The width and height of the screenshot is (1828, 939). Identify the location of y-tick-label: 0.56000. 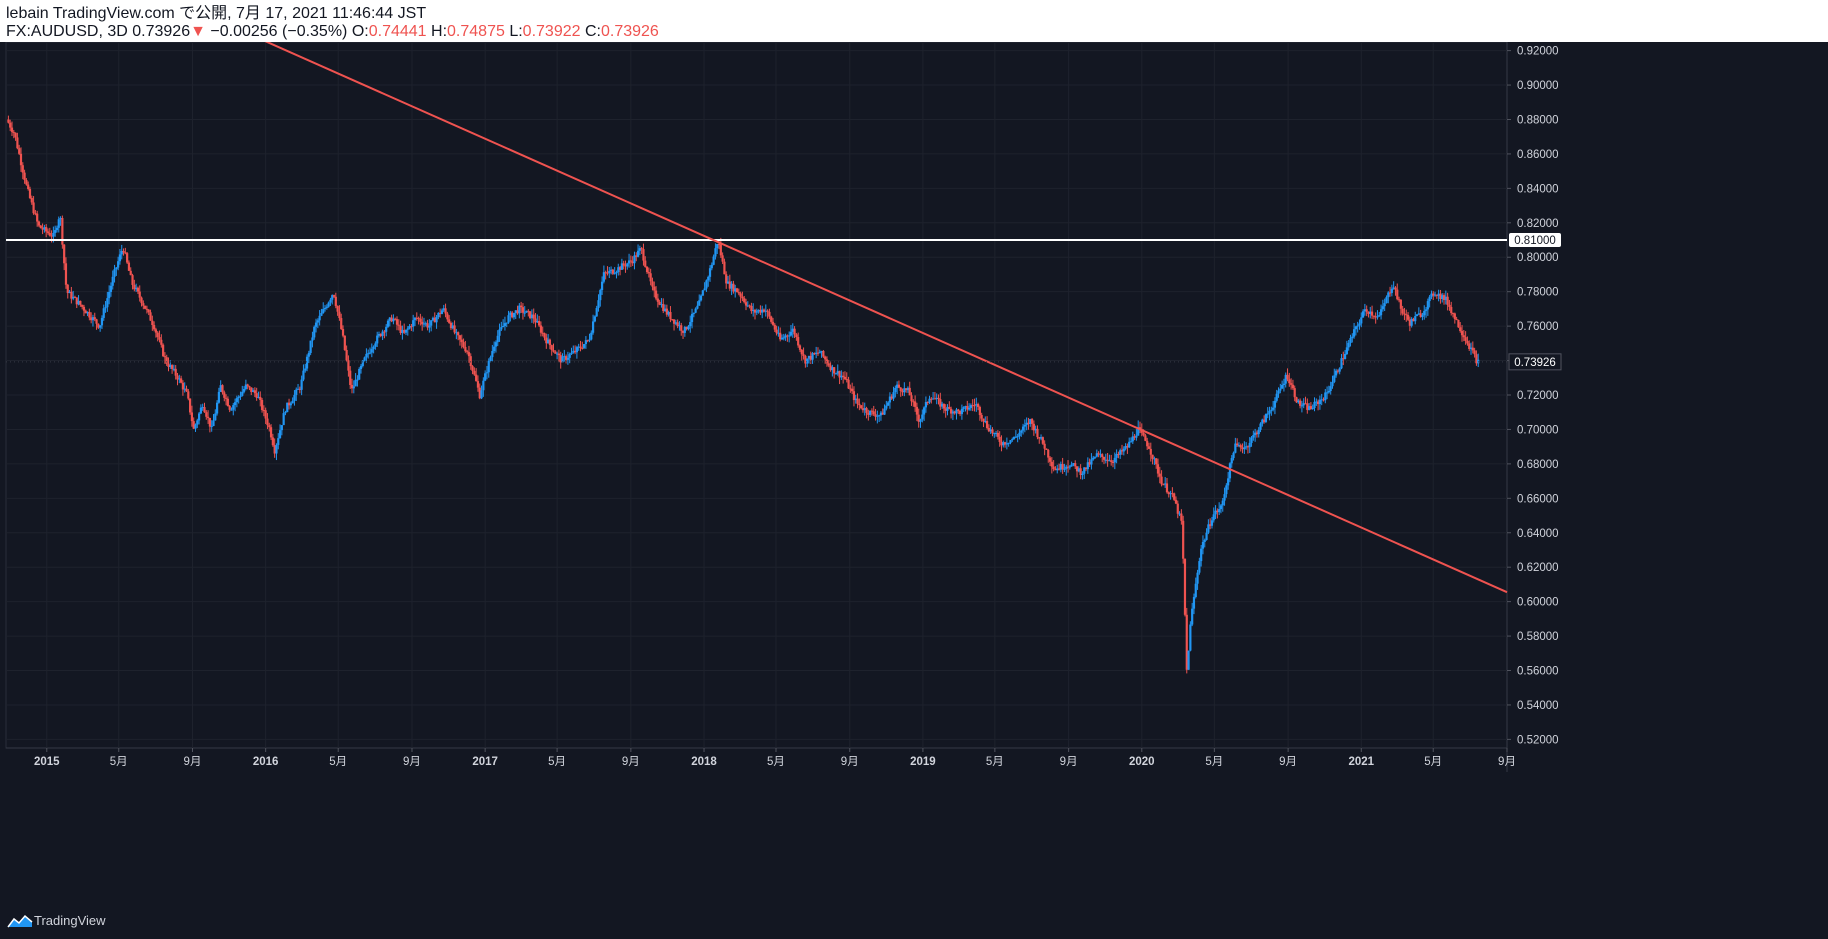
(1538, 672).